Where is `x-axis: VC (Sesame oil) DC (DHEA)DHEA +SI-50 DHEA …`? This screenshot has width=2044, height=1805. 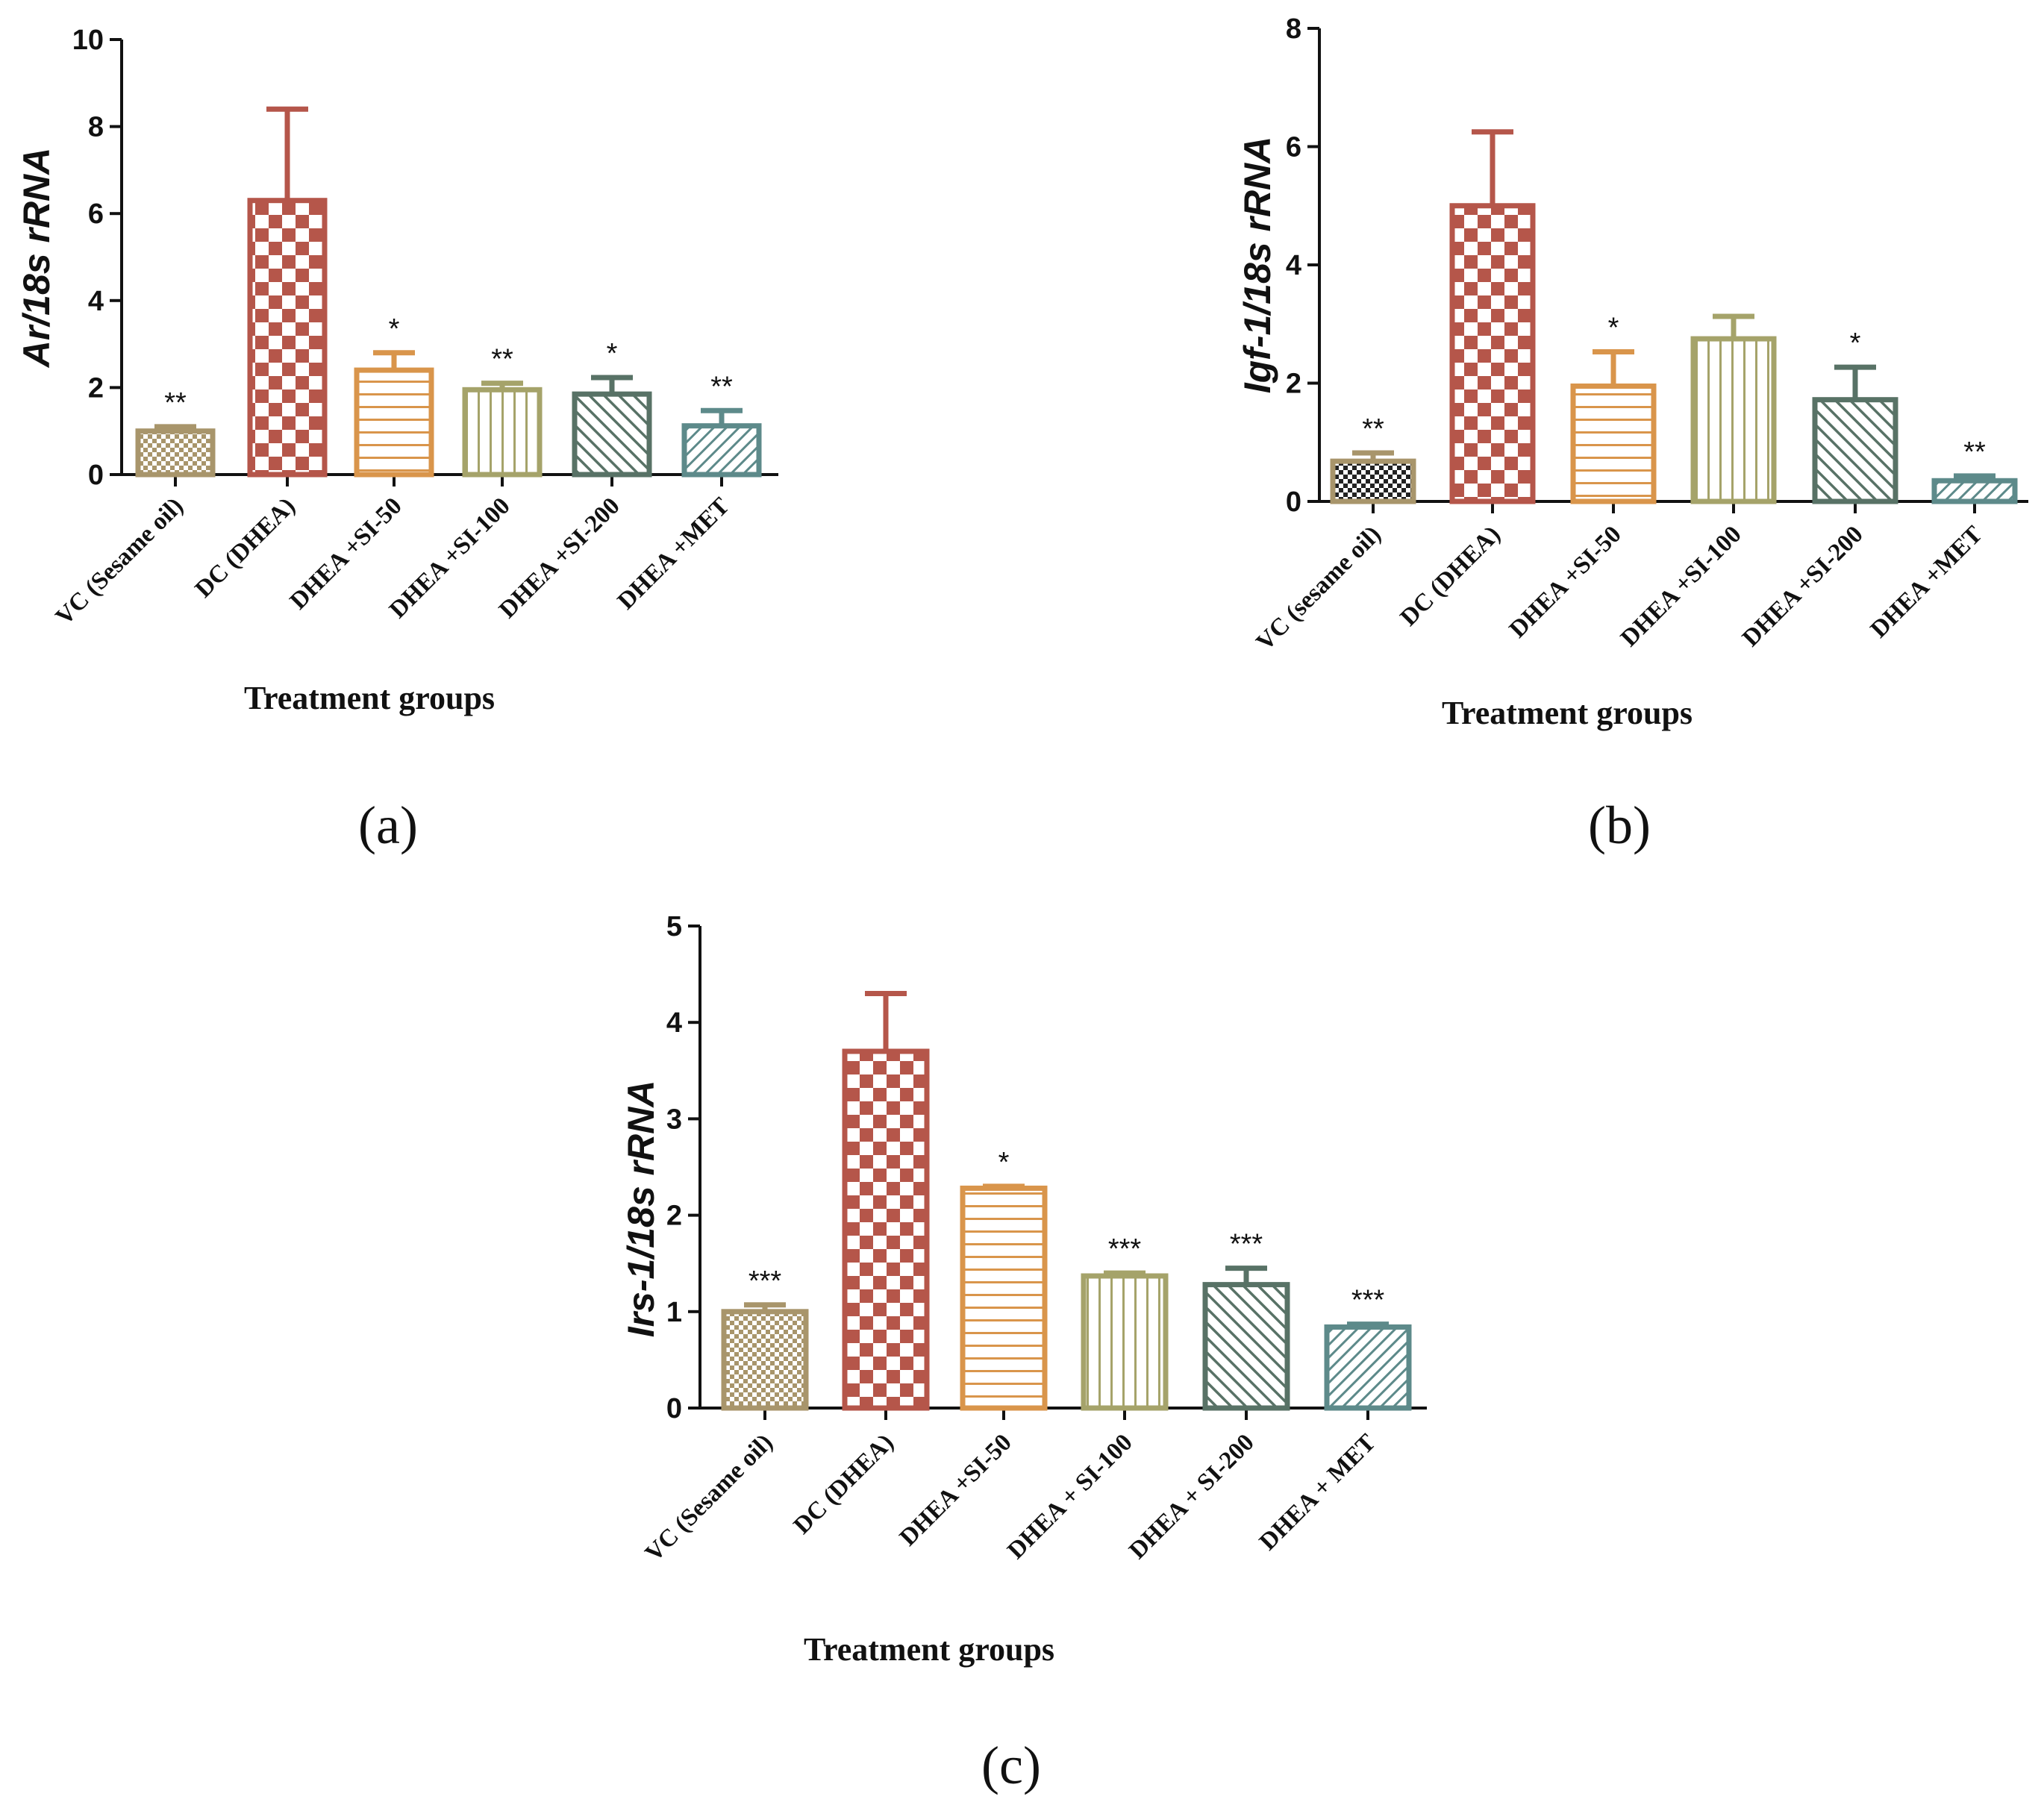
x-axis: VC (Sesame oil) DC (DHEA)DHEA +SI-50 DHEA … is located at coordinates (414, 552).